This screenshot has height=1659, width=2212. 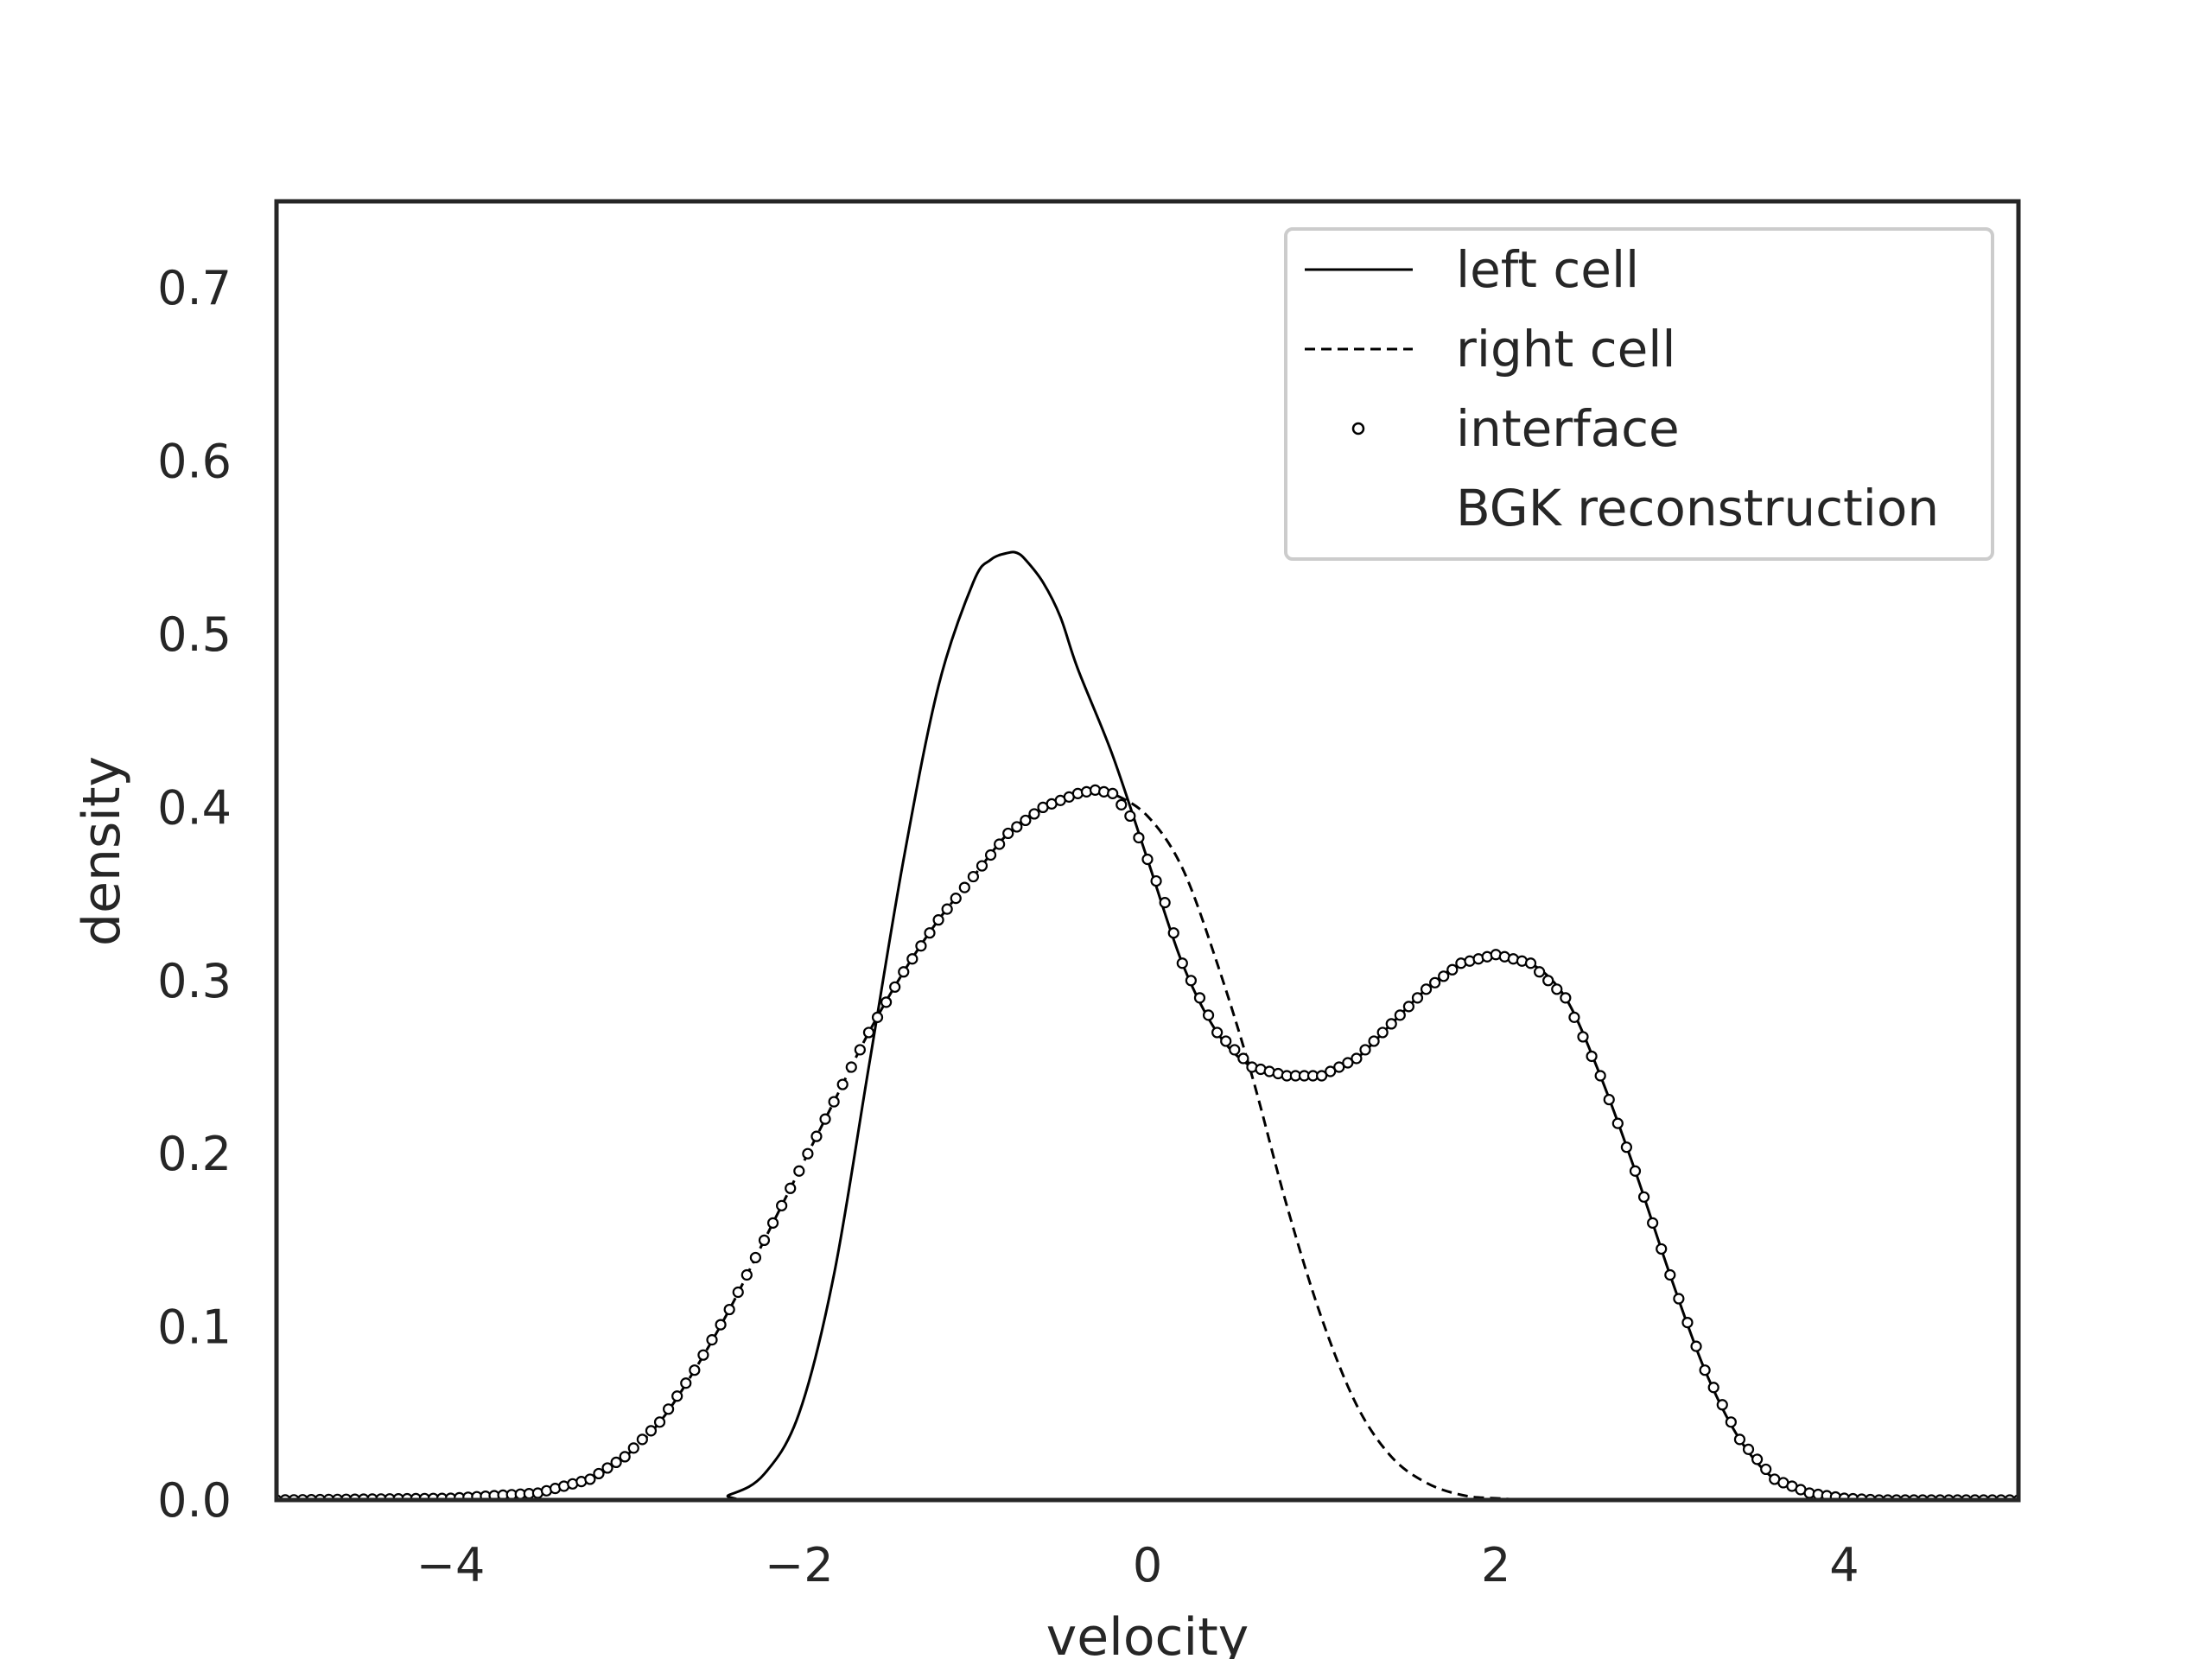 What do you see at coordinates (194, 807) in the screenshot?
I see `y-tick-label: 0.4` at bounding box center [194, 807].